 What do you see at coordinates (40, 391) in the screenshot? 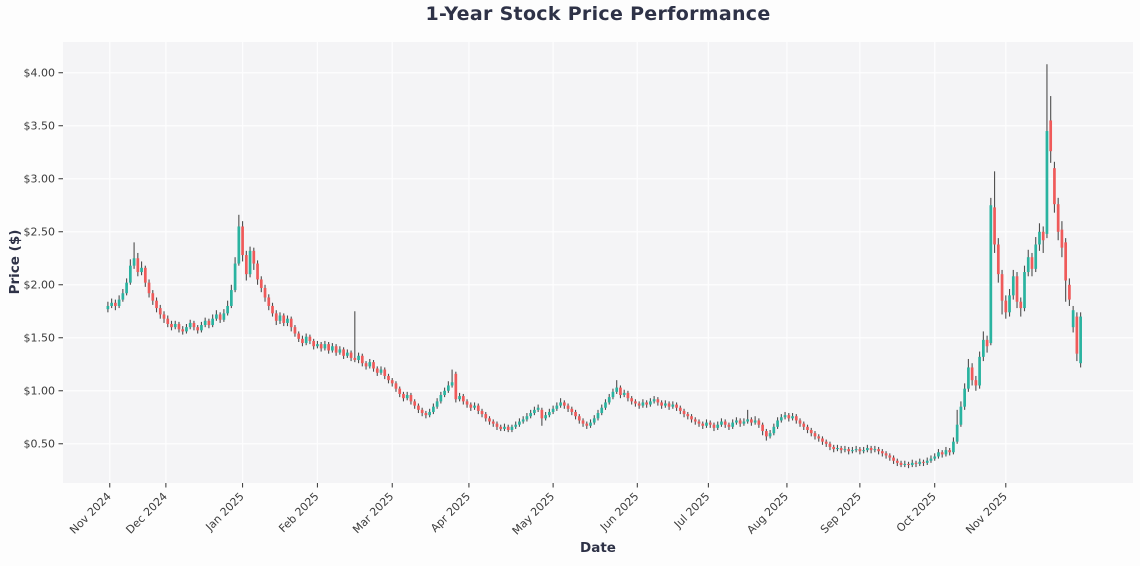
I see `y-tick-label: $1.00` at bounding box center [40, 391].